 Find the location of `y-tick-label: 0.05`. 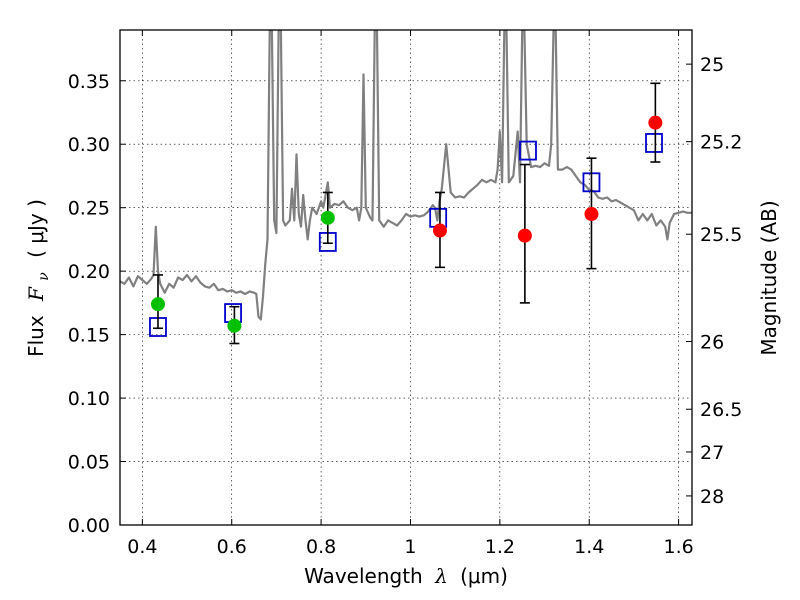

y-tick-label: 0.05 is located at coordinates (89, 463).